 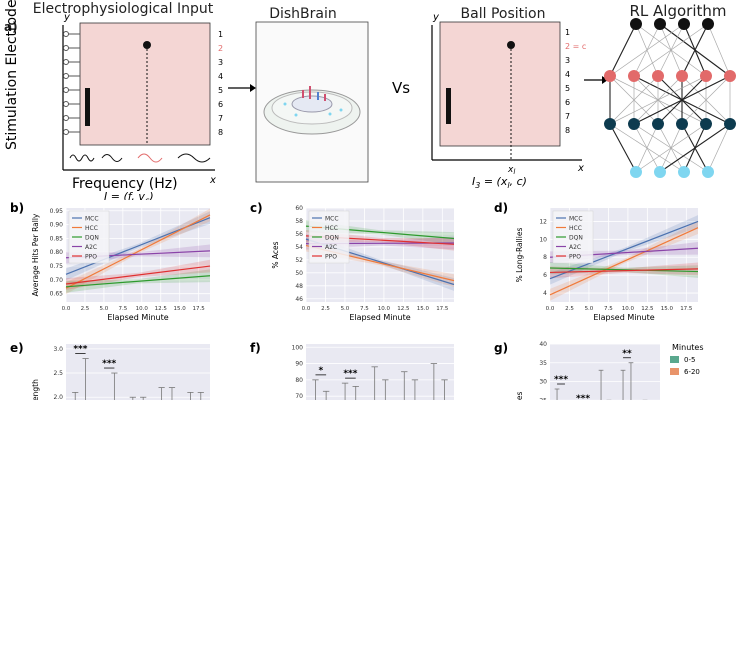 I want to click on ball-formula: I3 = (xl, c), so click(x=499, y=182).